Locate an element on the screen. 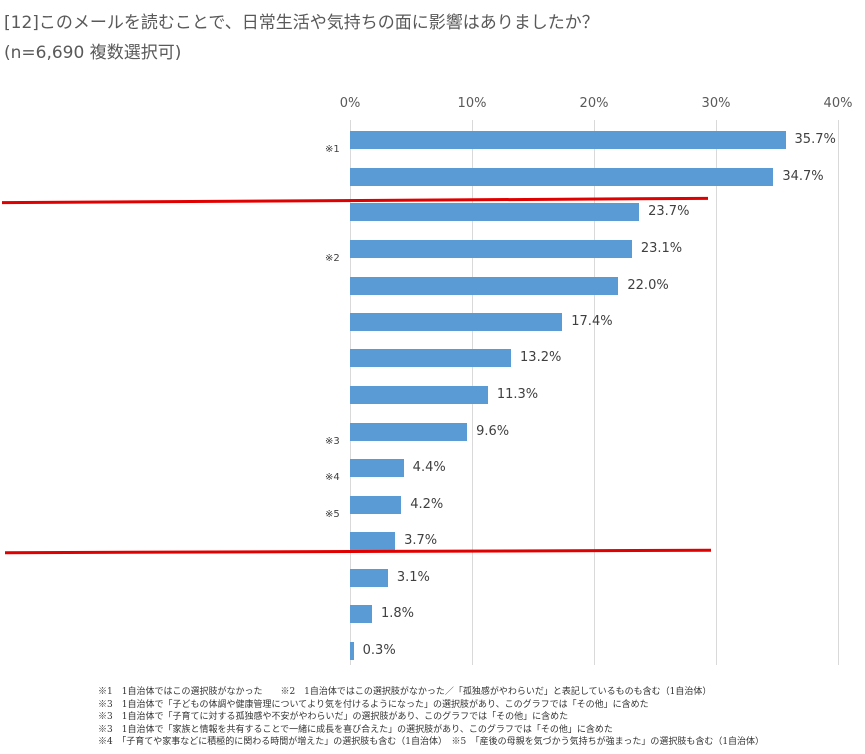  data-label: 3.1% is located at coordinates (413, 577).